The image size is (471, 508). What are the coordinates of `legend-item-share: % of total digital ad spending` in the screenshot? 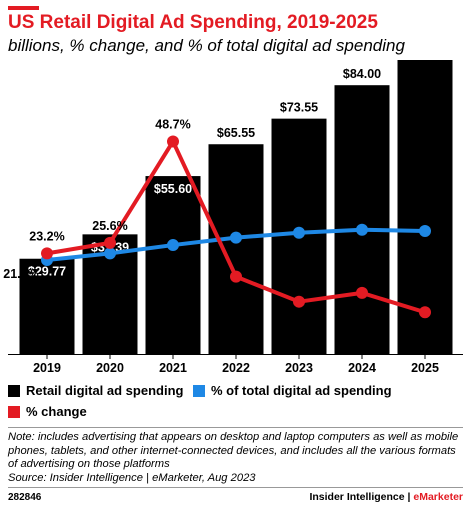 It's located at (292, 390).